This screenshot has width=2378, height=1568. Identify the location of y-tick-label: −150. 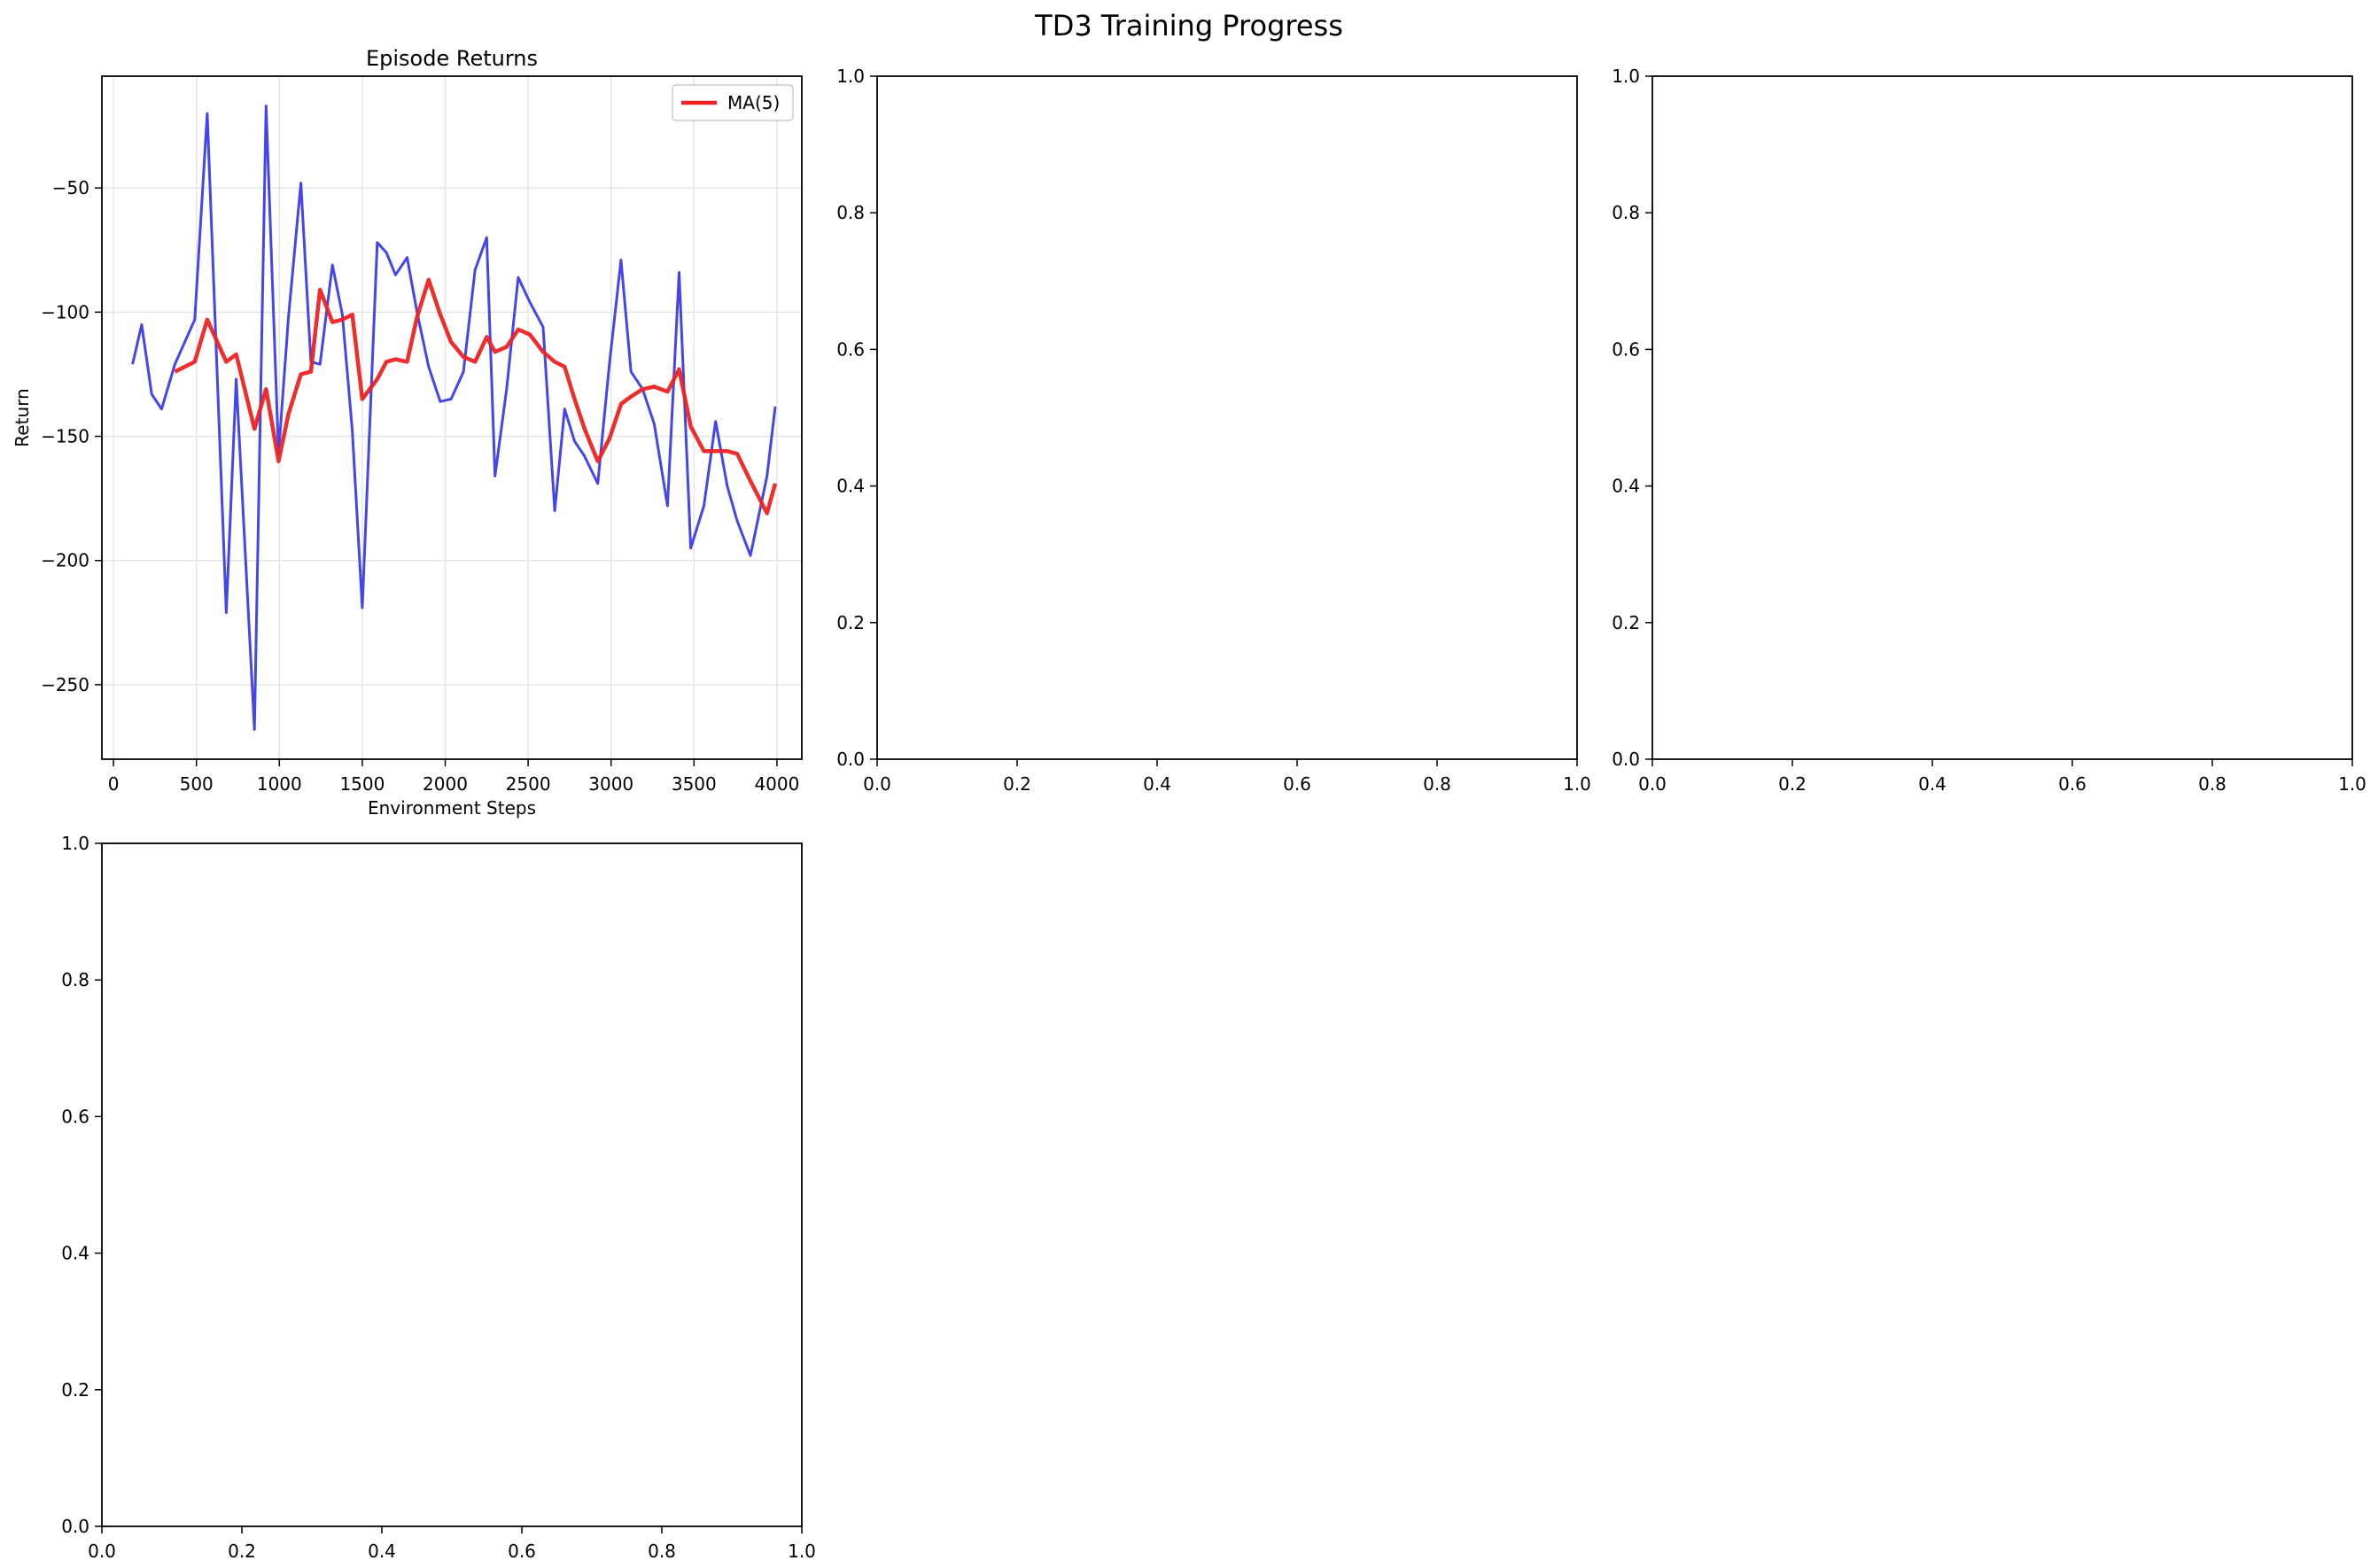
(65, 436).